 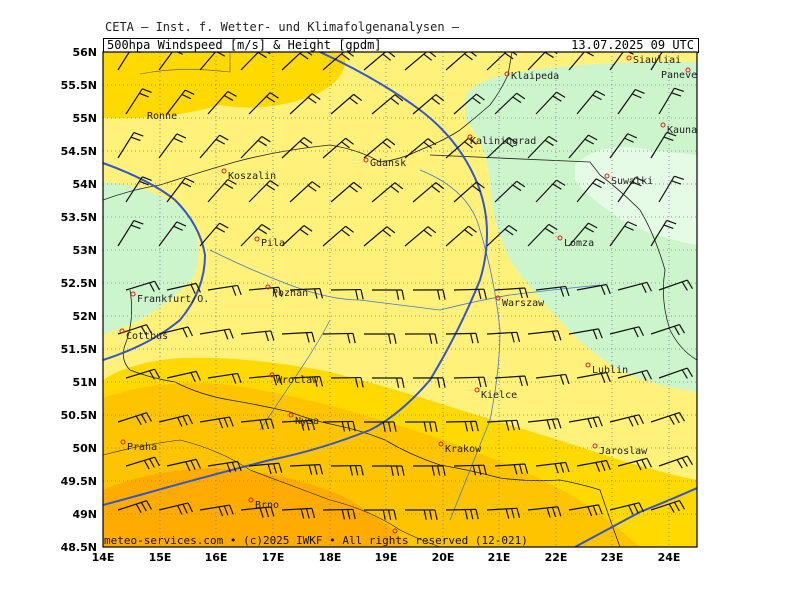 What do you see at coordinates (498, 298) in the screenshot?
I see `city-marker-warszaw` at bounding box center [498, 298].